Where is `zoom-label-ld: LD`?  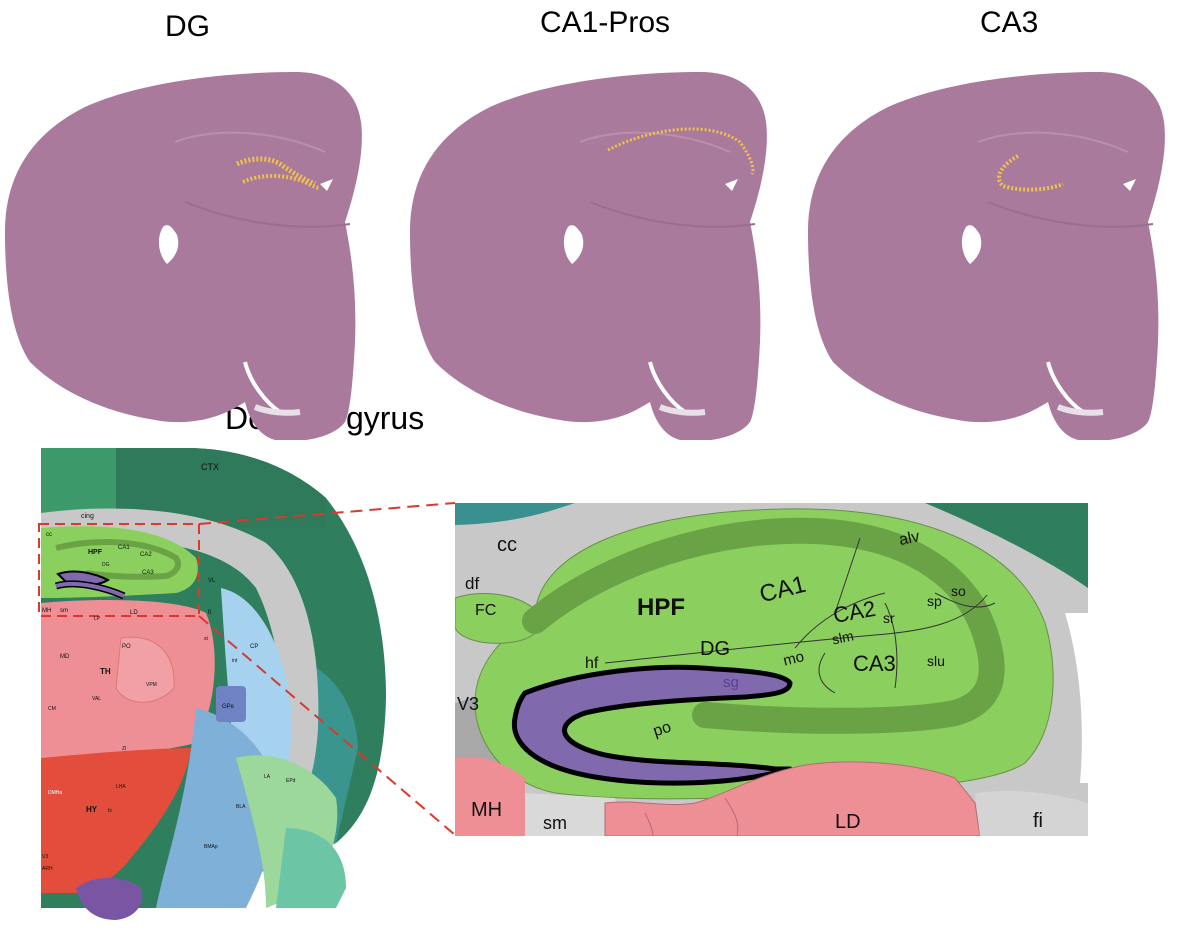 zoom-label-ld: LD is located at coordinates (848, 822).